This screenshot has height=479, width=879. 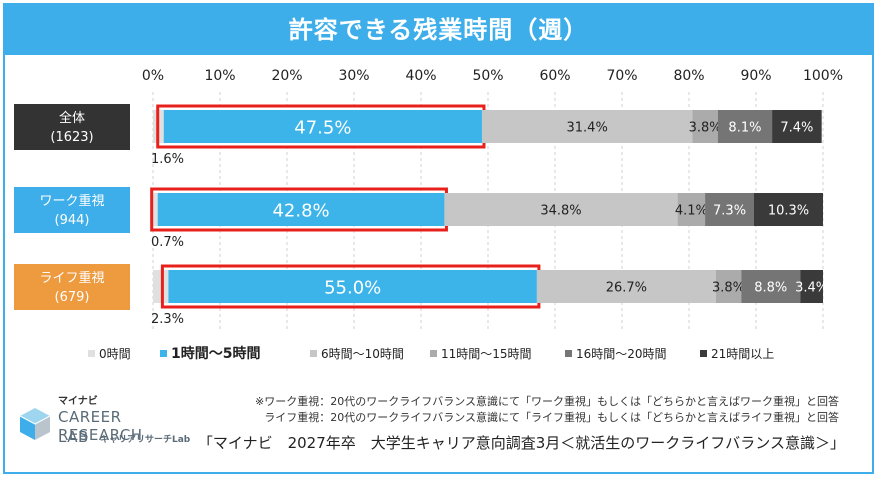 What do you see at coordinates (823, 76) in the screenshot?
I see `x-tick-label: 100%` at bounding box center [823, 76].